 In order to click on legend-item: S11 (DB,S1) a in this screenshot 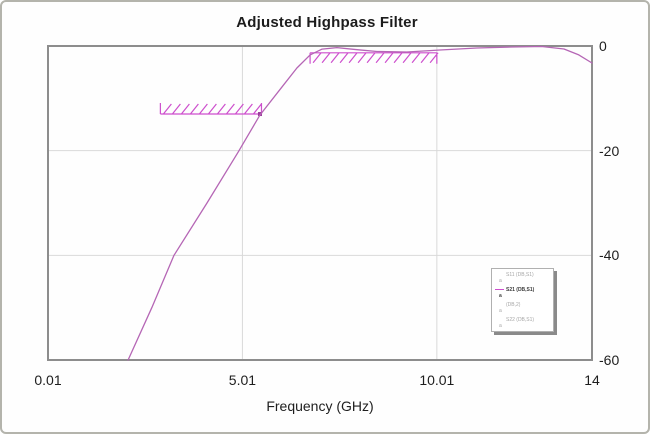, I will do `click(523, 278)`.